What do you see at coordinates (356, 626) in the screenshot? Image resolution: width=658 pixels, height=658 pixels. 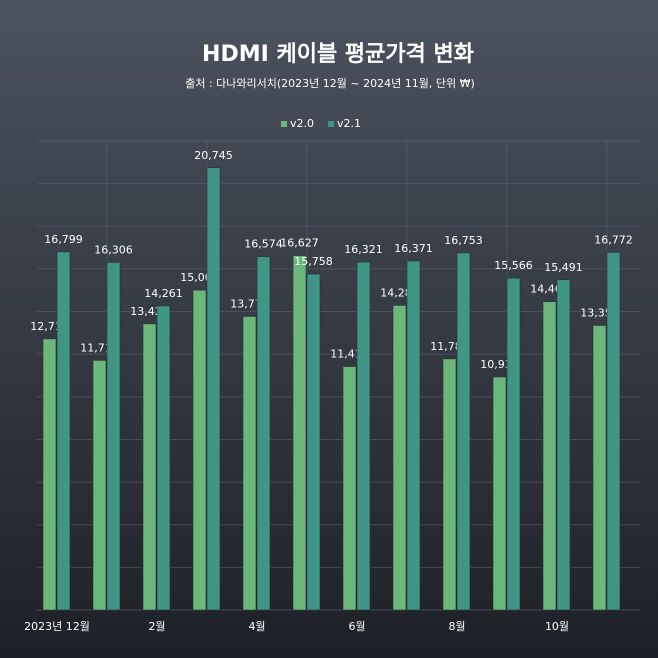 I see `x-tick-label: 6월` at bounding box center [356, 626].